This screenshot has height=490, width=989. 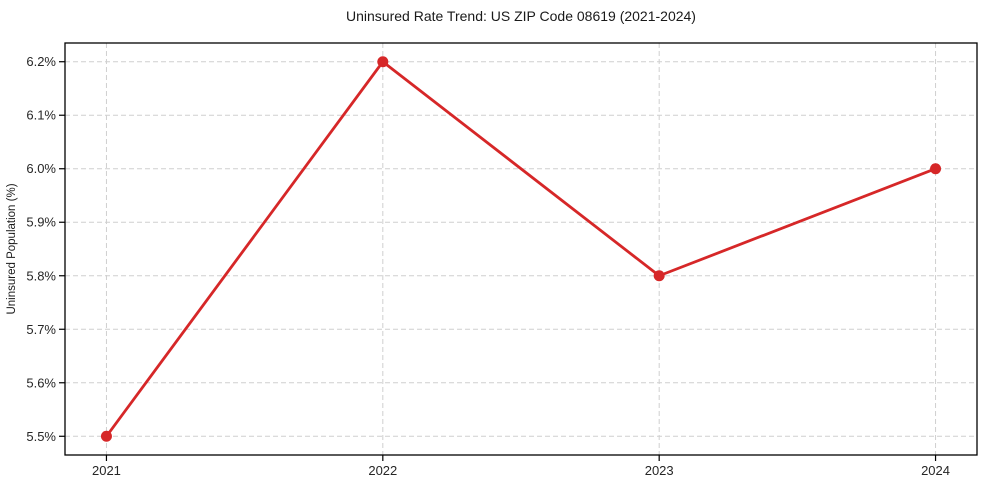 What do you see at coordinates (106, 470) in the screenshot?
I see `x-tick-label: 2021` at bounding box center [106, 470].